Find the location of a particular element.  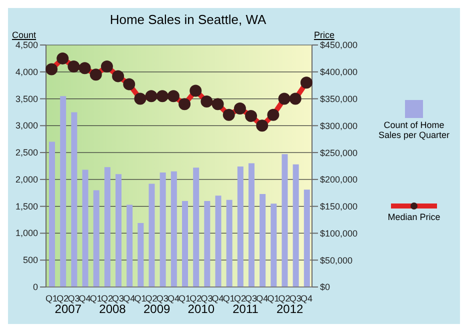

text: 2007 is located at coordinates (68, 309).